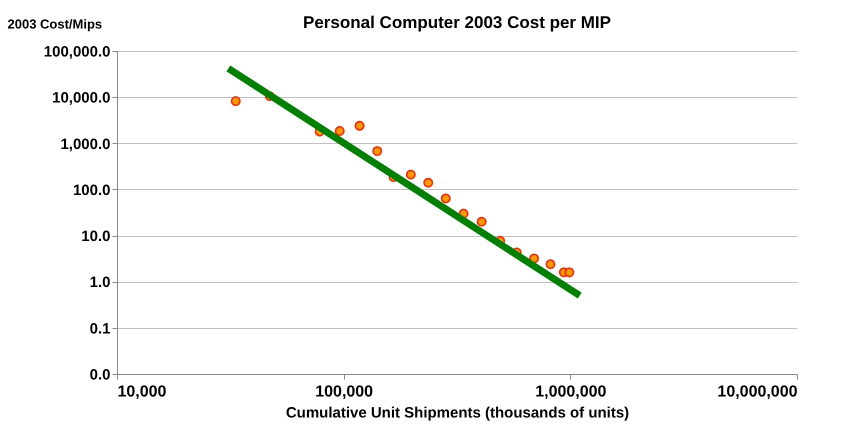 This screenshot has height=429, width=848. I want to click on chart-title: Personal Computer 2003 Cost per MIP, so click(457, 22).